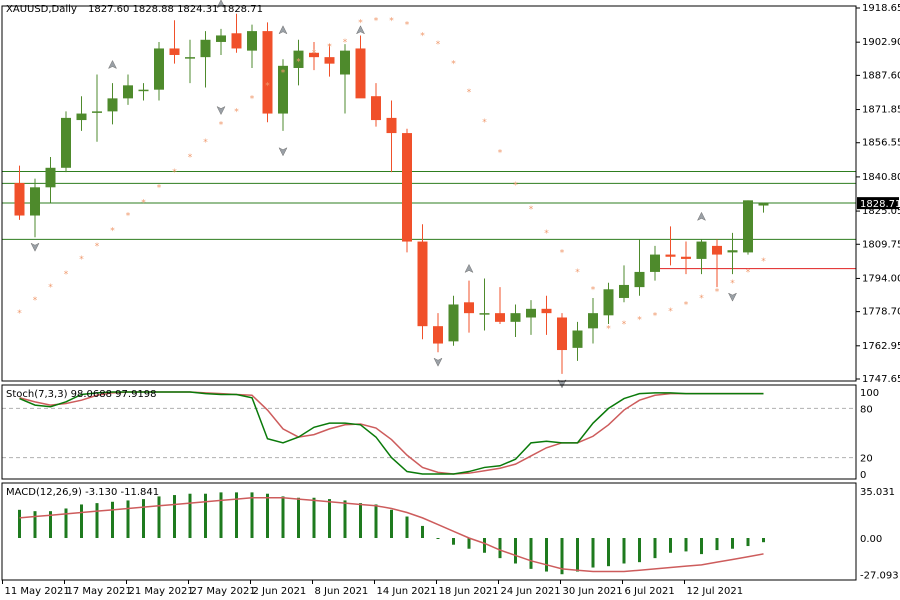 The height and width of the screenshot is (600, 900). I want to click on stoch-signal-line, so click(391, 433).